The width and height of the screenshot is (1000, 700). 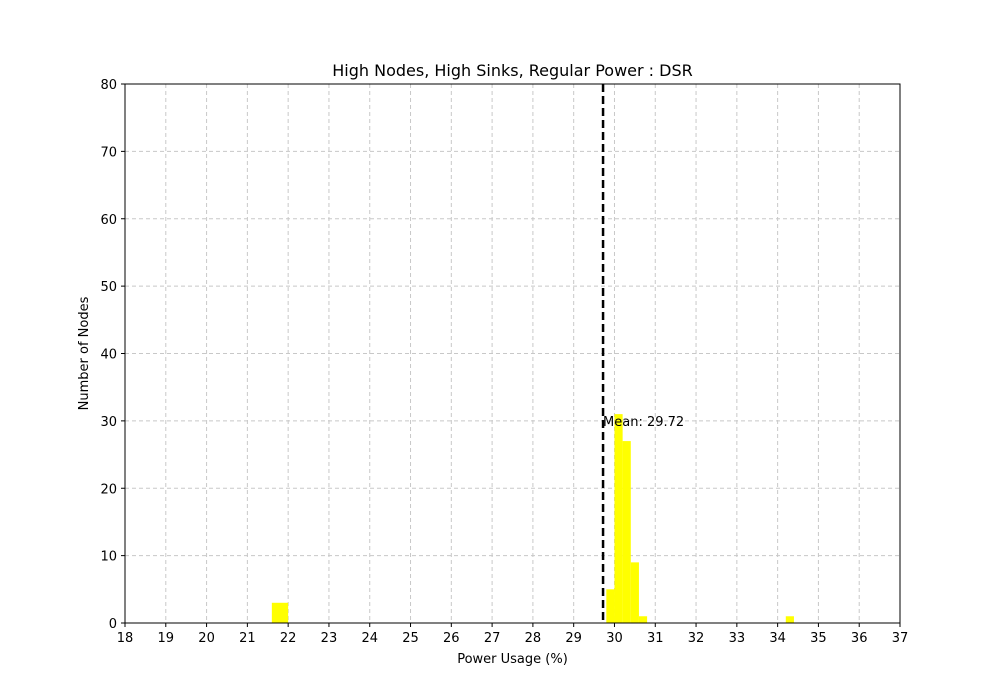 I want to click on x-tick-label: 21, so click(x=247, y=638).